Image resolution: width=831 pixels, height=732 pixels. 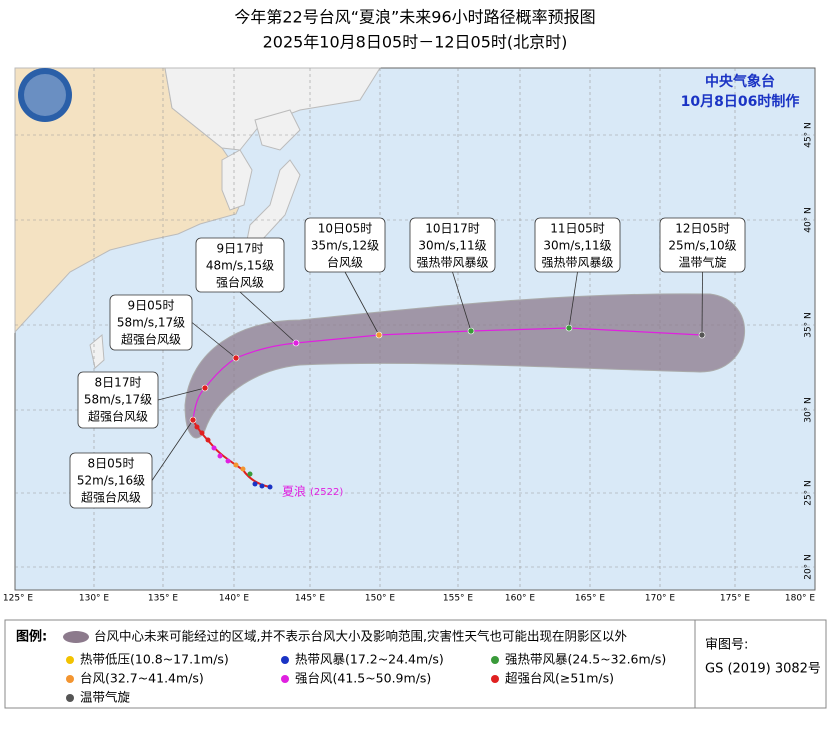 What do you see at coordinates (809, 135) in the screenshot?
I see `latitude-label: 45° N` at bounding box center [809, 135].